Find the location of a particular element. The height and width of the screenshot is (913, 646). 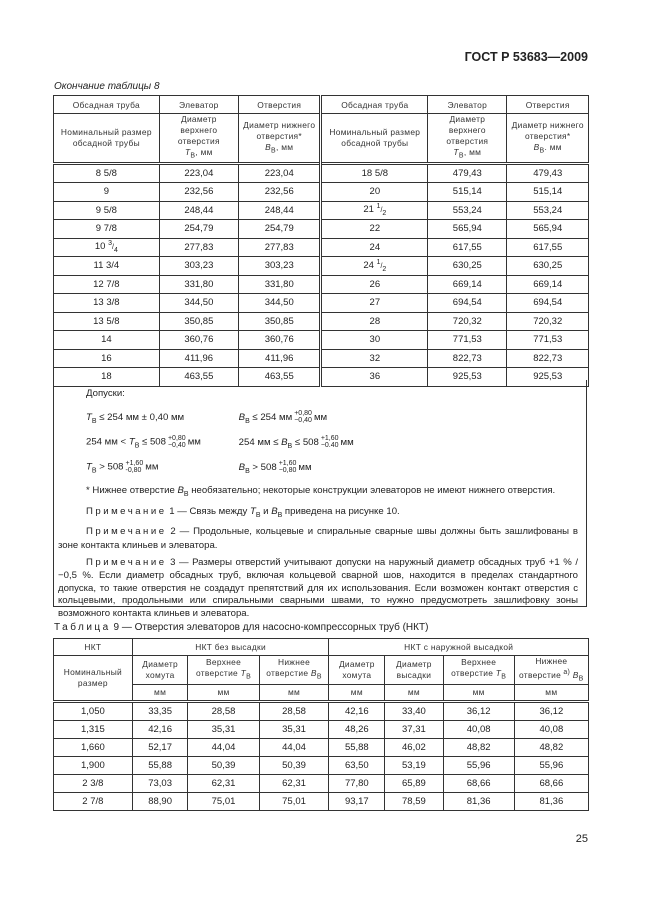

table-cell: 36,12 is located at coordinates (478, 711).